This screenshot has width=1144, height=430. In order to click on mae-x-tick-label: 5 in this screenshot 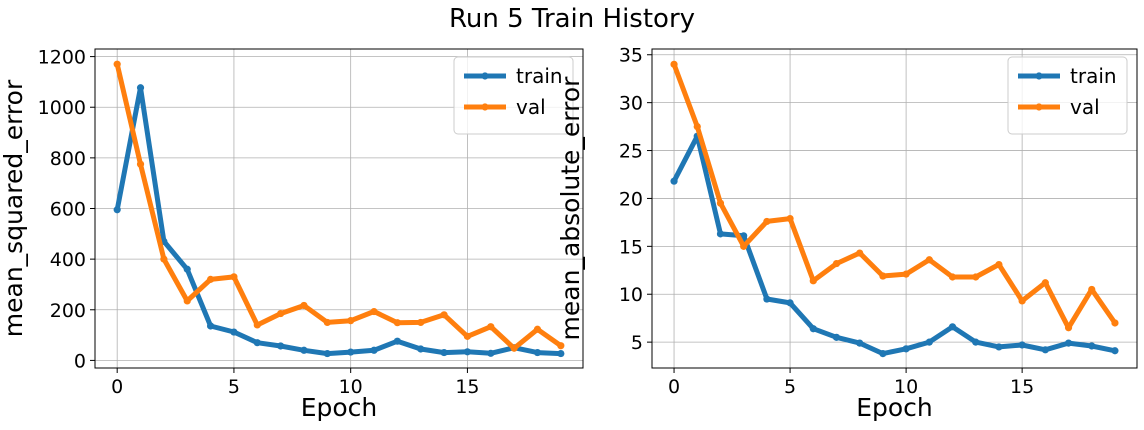, I will do `click(790, 387)`.